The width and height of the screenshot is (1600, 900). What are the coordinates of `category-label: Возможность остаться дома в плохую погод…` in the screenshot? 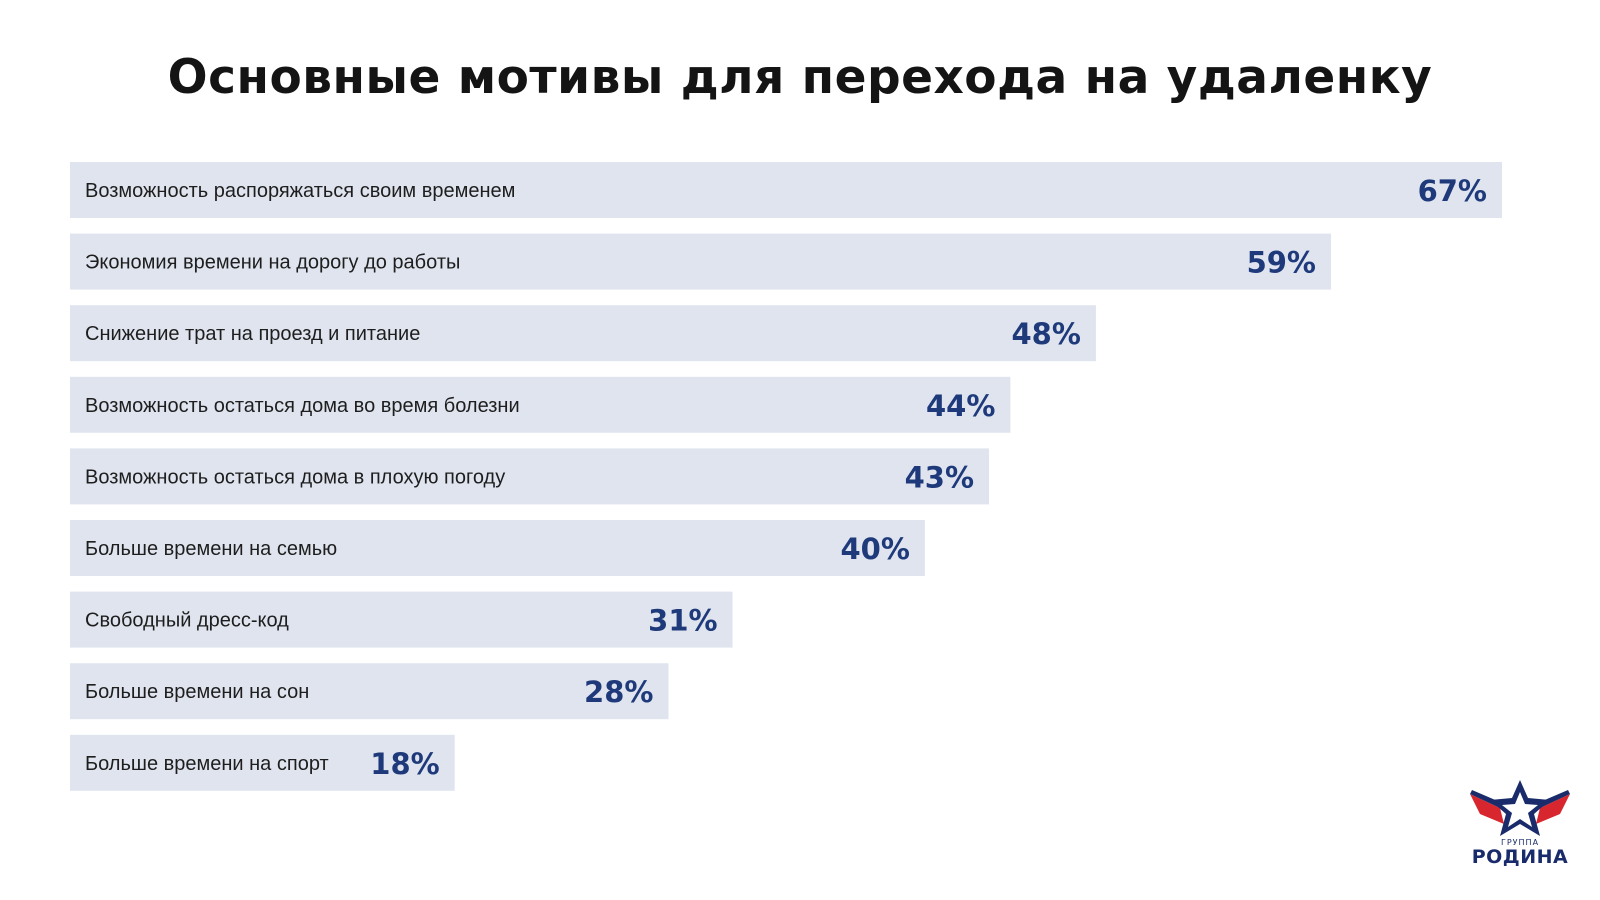 It's located at (295, 477).